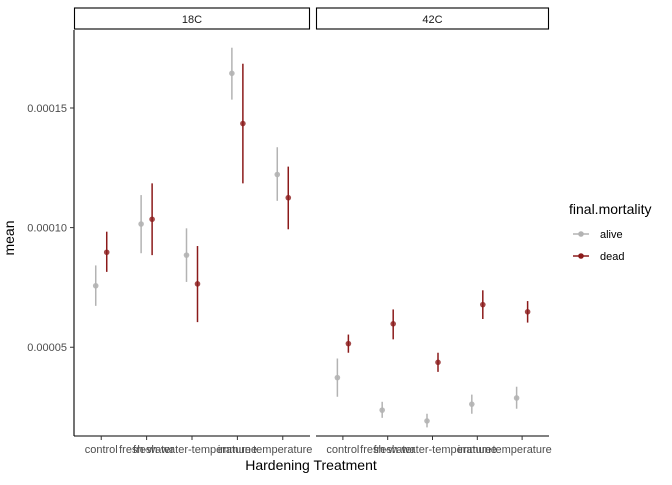  I want to click on legend: final.mortality alive dead, so click(610, 232).